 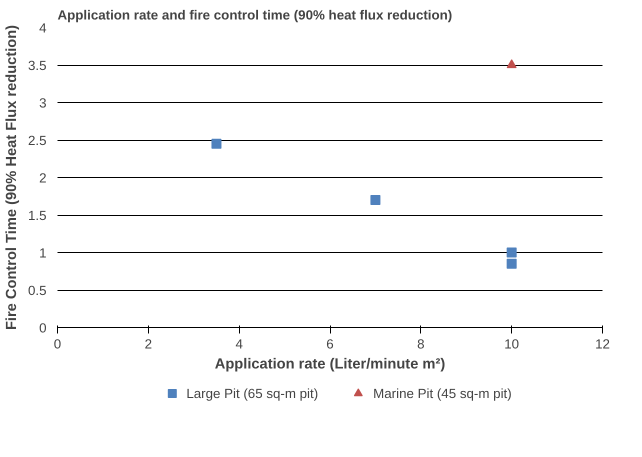 What do you see at coordinates (330, 364) in the screenshot?
I see `x-axis-title: Application rate (Liter/minute m²)` at bounding box center [330, 364].